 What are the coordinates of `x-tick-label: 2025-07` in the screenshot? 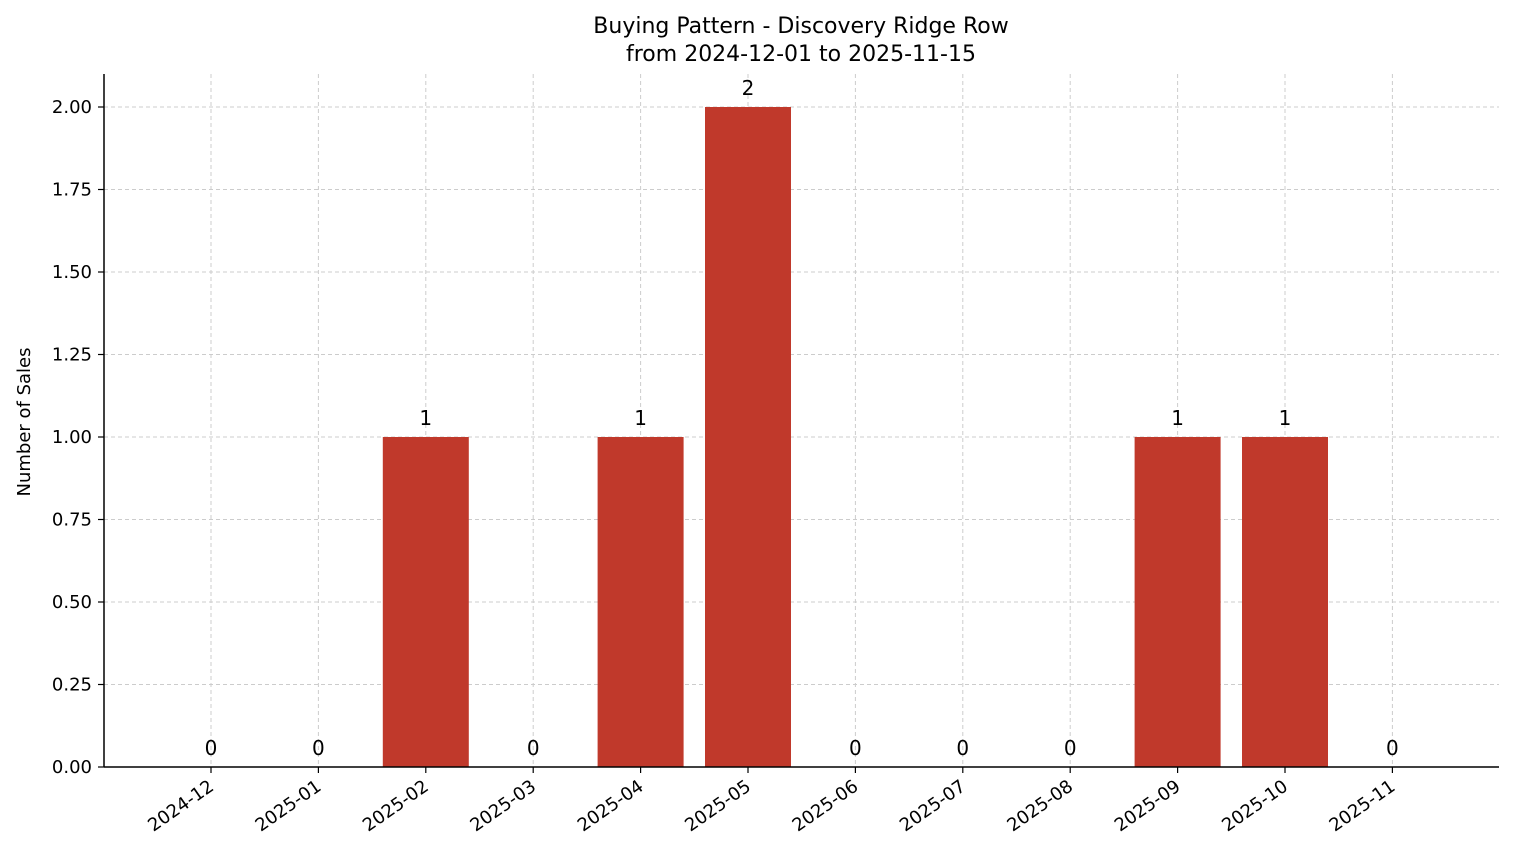 It's located at (933, 806).